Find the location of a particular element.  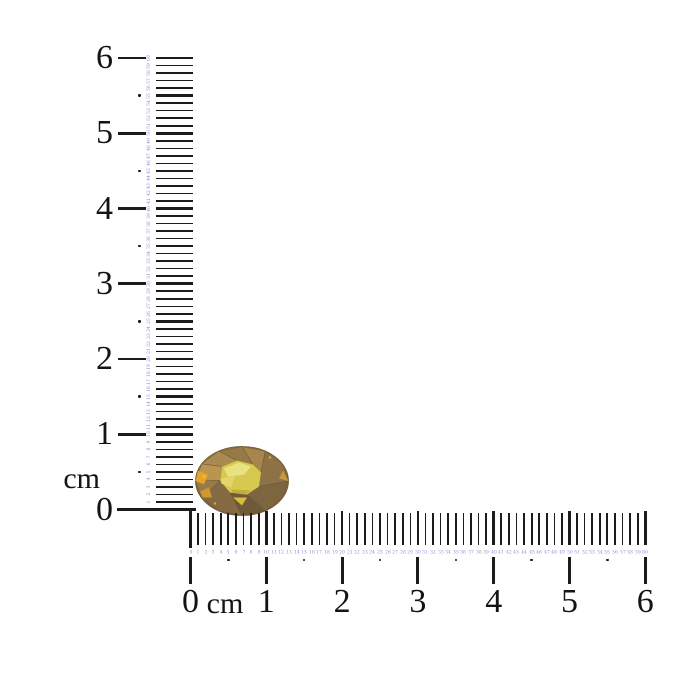

h-mm-label: 60 is located at coordinates (645, 551).